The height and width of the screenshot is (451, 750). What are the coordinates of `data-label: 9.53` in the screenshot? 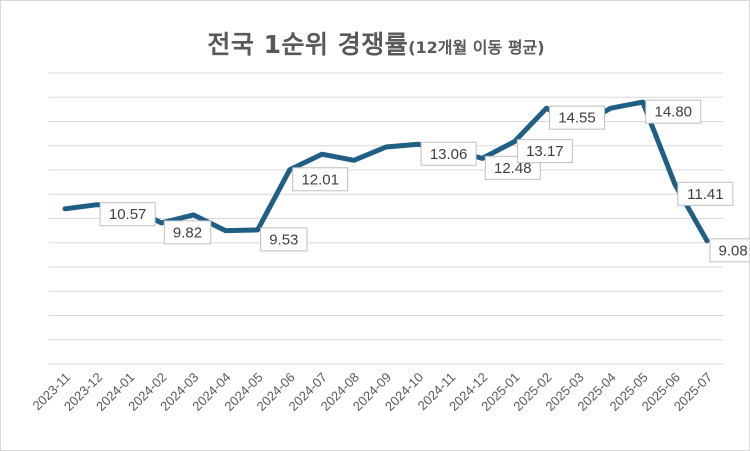 It's located at (284, 239).